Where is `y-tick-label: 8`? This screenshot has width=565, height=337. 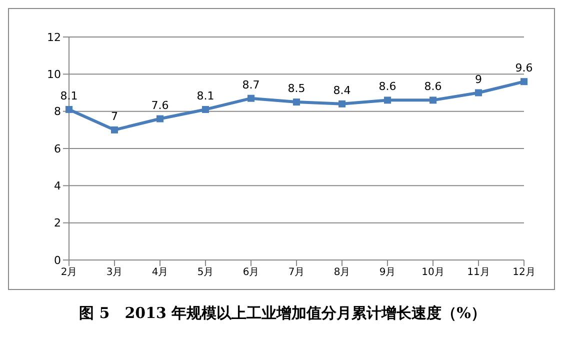 y-tick-label: 8 is located at coordinates (57, 111).